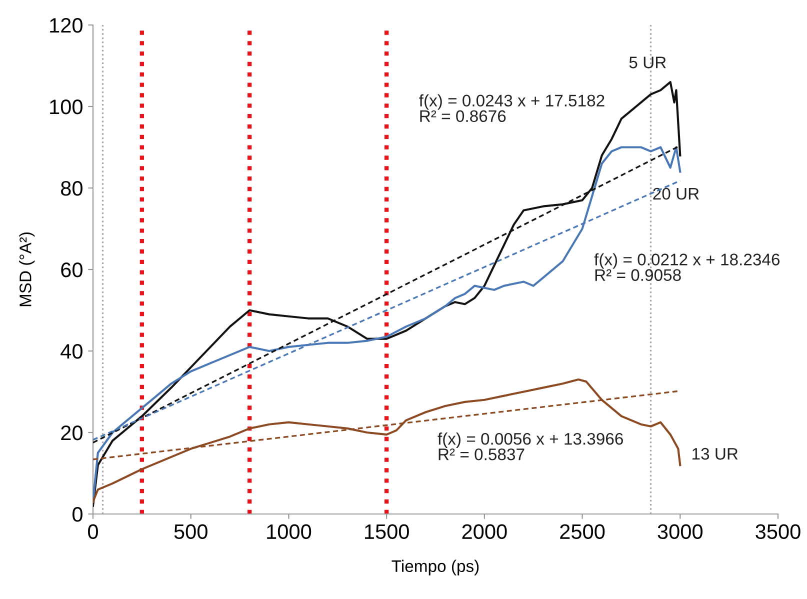  I want to click on y-tick-label: 60, so click(71, 270).